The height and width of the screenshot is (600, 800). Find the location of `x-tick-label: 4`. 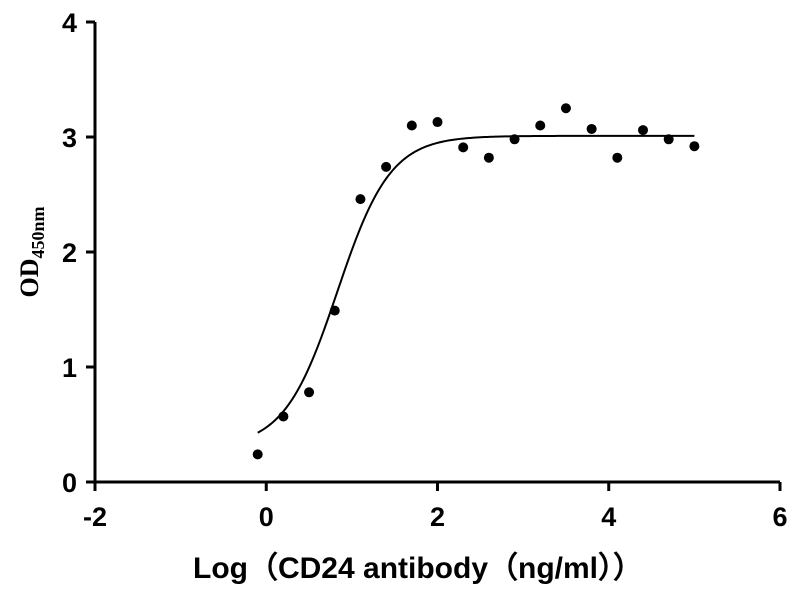

x-tick-label: 4 is located at coordinates (608, 517).